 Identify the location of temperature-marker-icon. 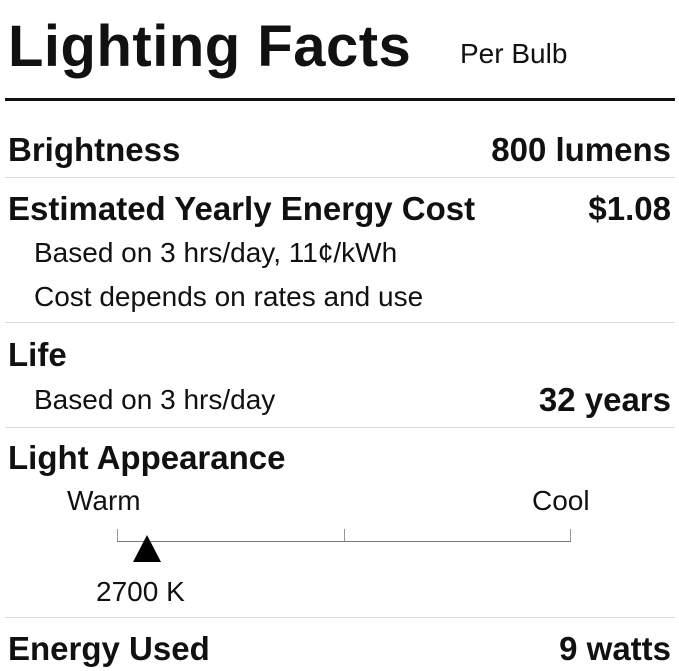
(146, 548).